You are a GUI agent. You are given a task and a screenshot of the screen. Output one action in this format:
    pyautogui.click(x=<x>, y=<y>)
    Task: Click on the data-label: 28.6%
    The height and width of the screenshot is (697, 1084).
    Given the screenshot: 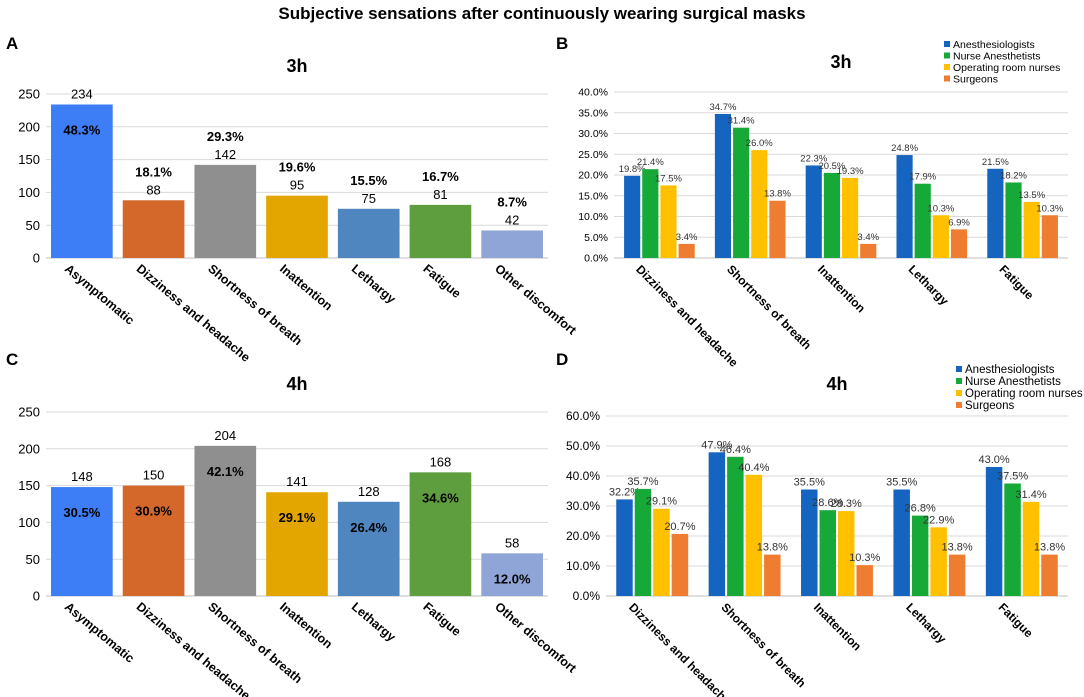 What is the action you would take?
    pyautogui.click(x=827, y=503)
    